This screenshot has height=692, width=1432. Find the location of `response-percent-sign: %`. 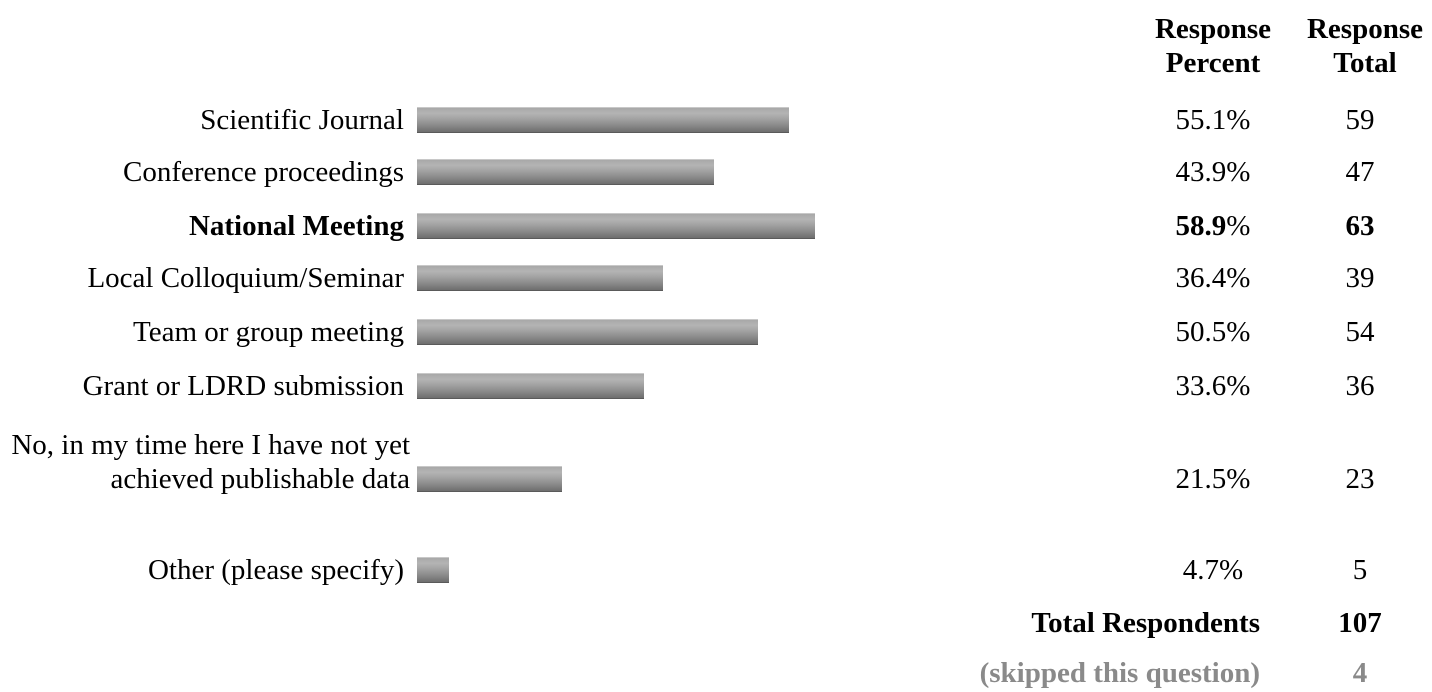

response-percent-sign: % is located at coordinates (1238, 226).